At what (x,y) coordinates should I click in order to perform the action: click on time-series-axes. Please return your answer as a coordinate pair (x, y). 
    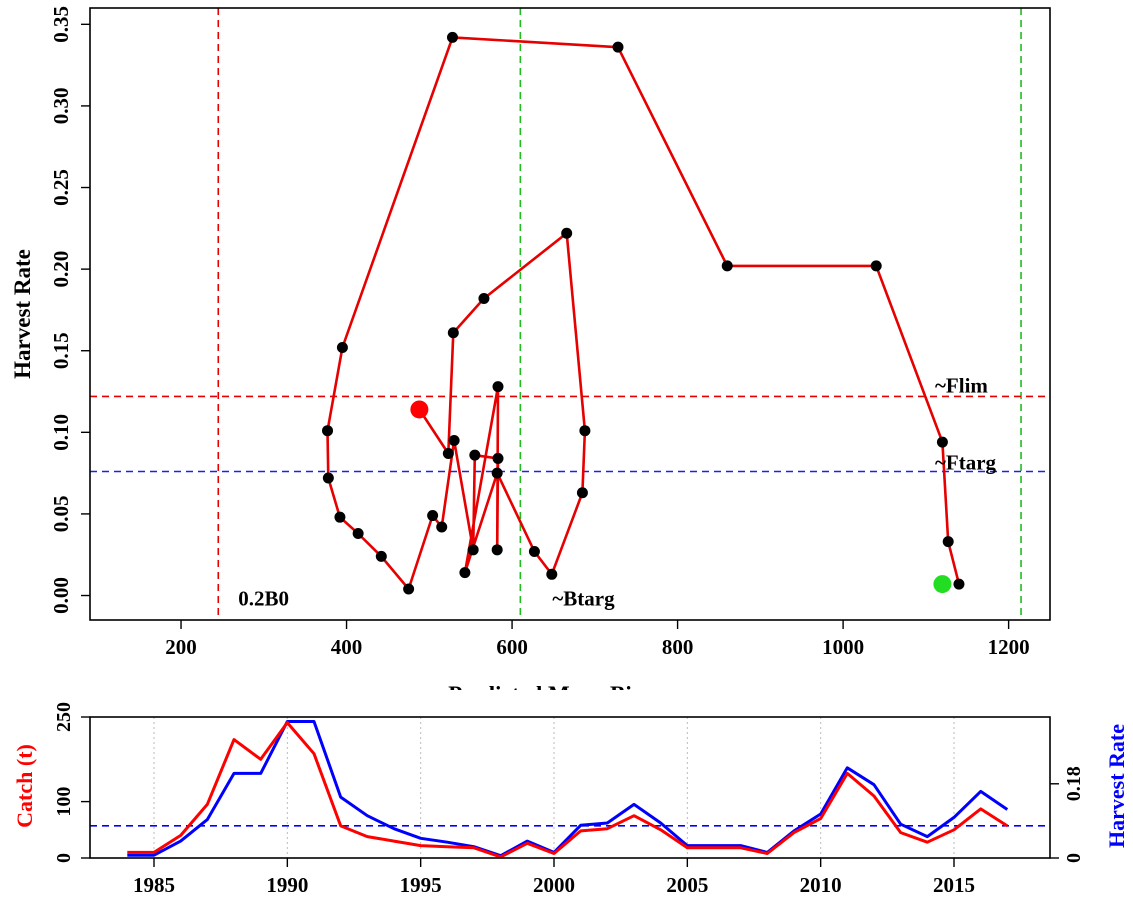
    Looking at the image, I should click on (570, 791).